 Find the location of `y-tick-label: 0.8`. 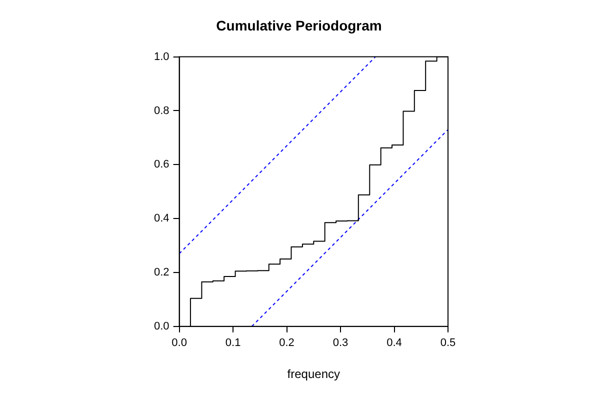

y-tick-label: 0.8 is located at coordinates (162, 110).